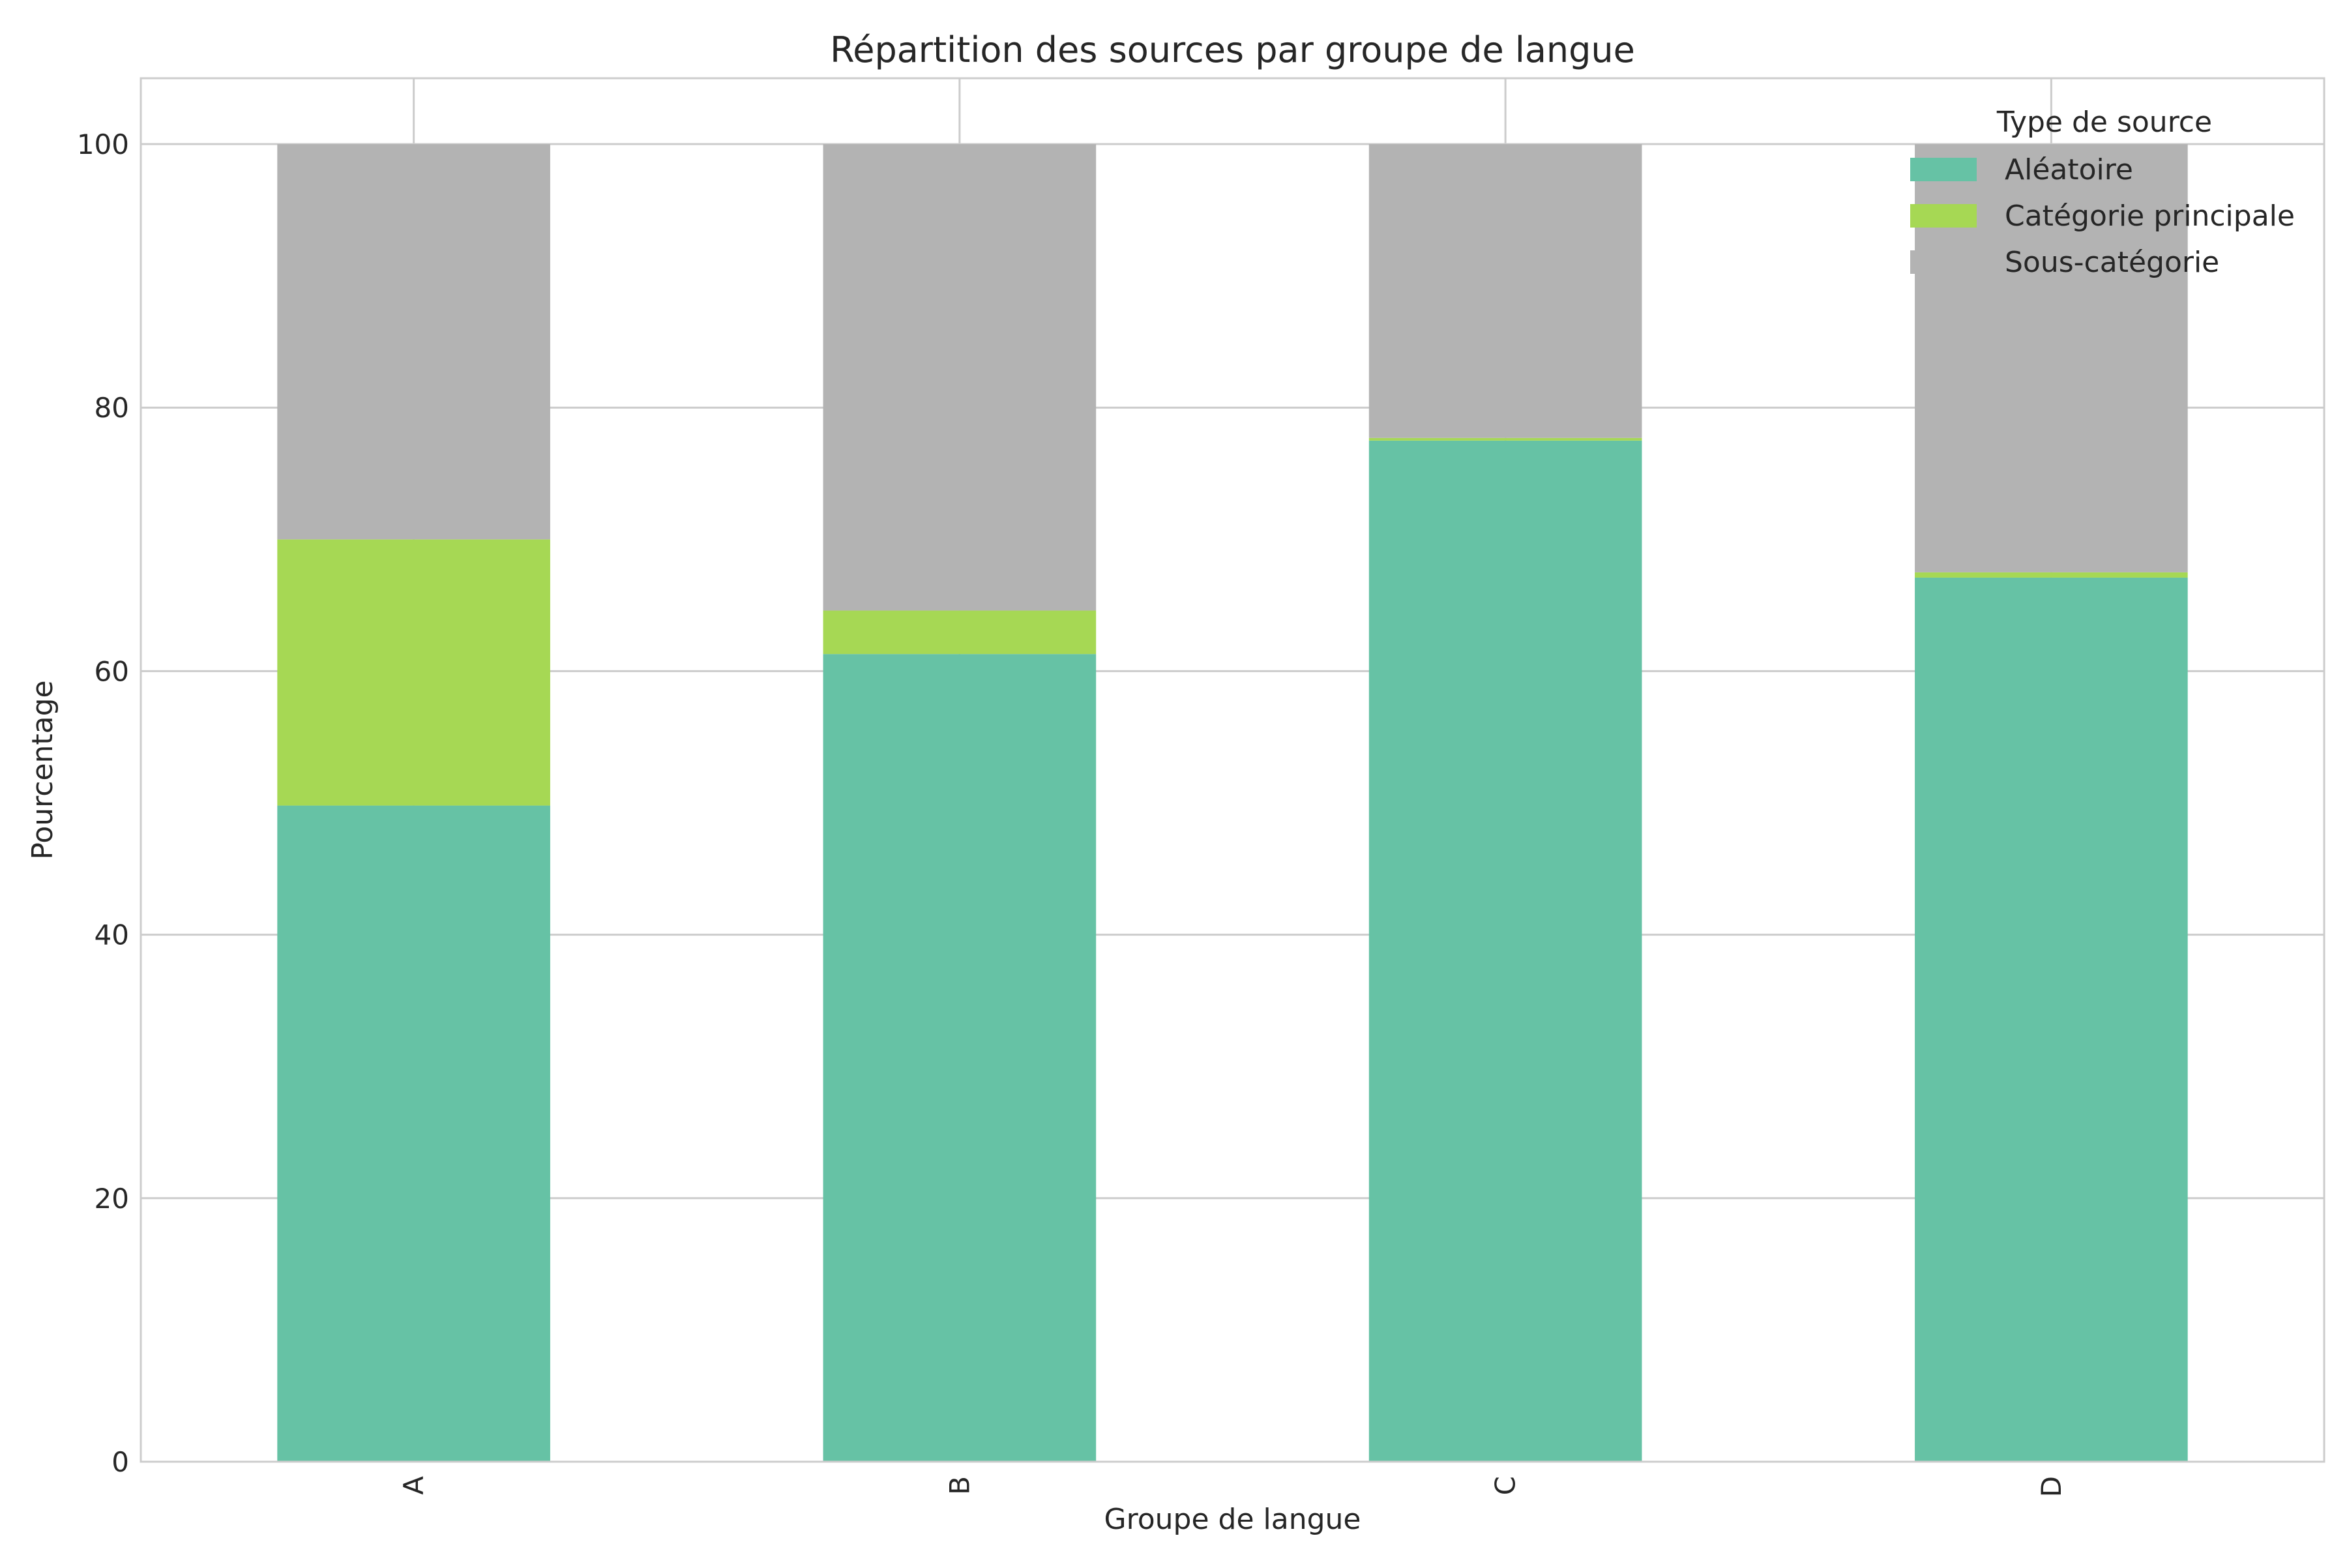 This screenshot has width=2347, height=1568. Describe the element at coordinates (42, 770) in the screenshot. I see `y-axis-title: Pourcentage` at that location.